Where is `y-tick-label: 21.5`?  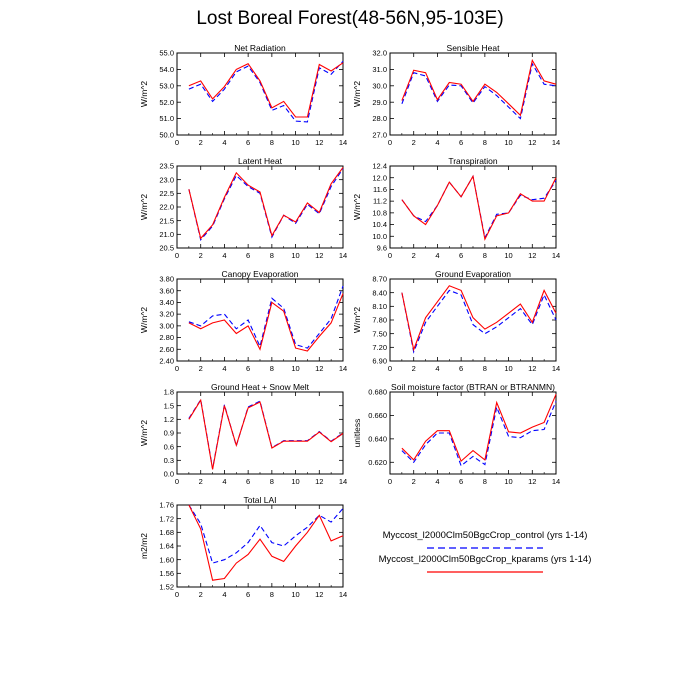
y-tick-label: 21.5 is located at coordinates (166, 220).